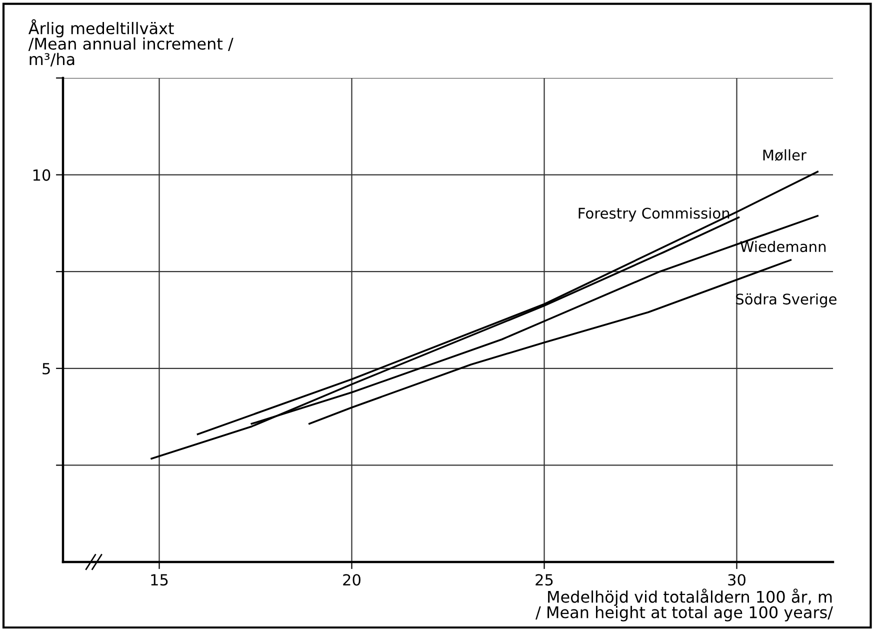 This screenshot has width=876, height=630. I want to click on y-tick-label: 5, so click(46, 368).